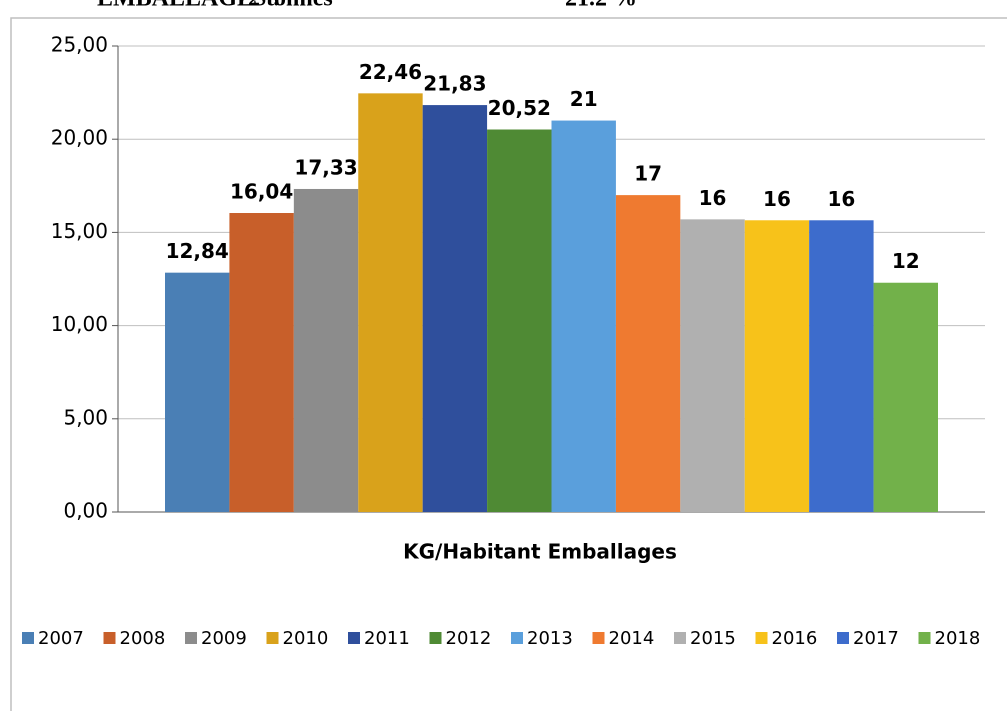 The width and height of the screenshot is (1007, 711). I want to click on header-text: 21.2 %, so click(601, 6).